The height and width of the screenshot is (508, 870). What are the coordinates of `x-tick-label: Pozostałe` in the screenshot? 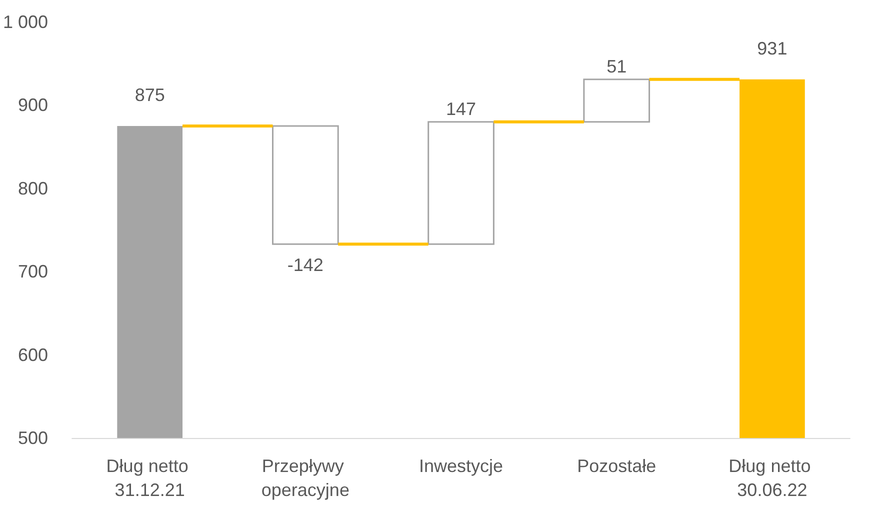 It's located at (616, 466).